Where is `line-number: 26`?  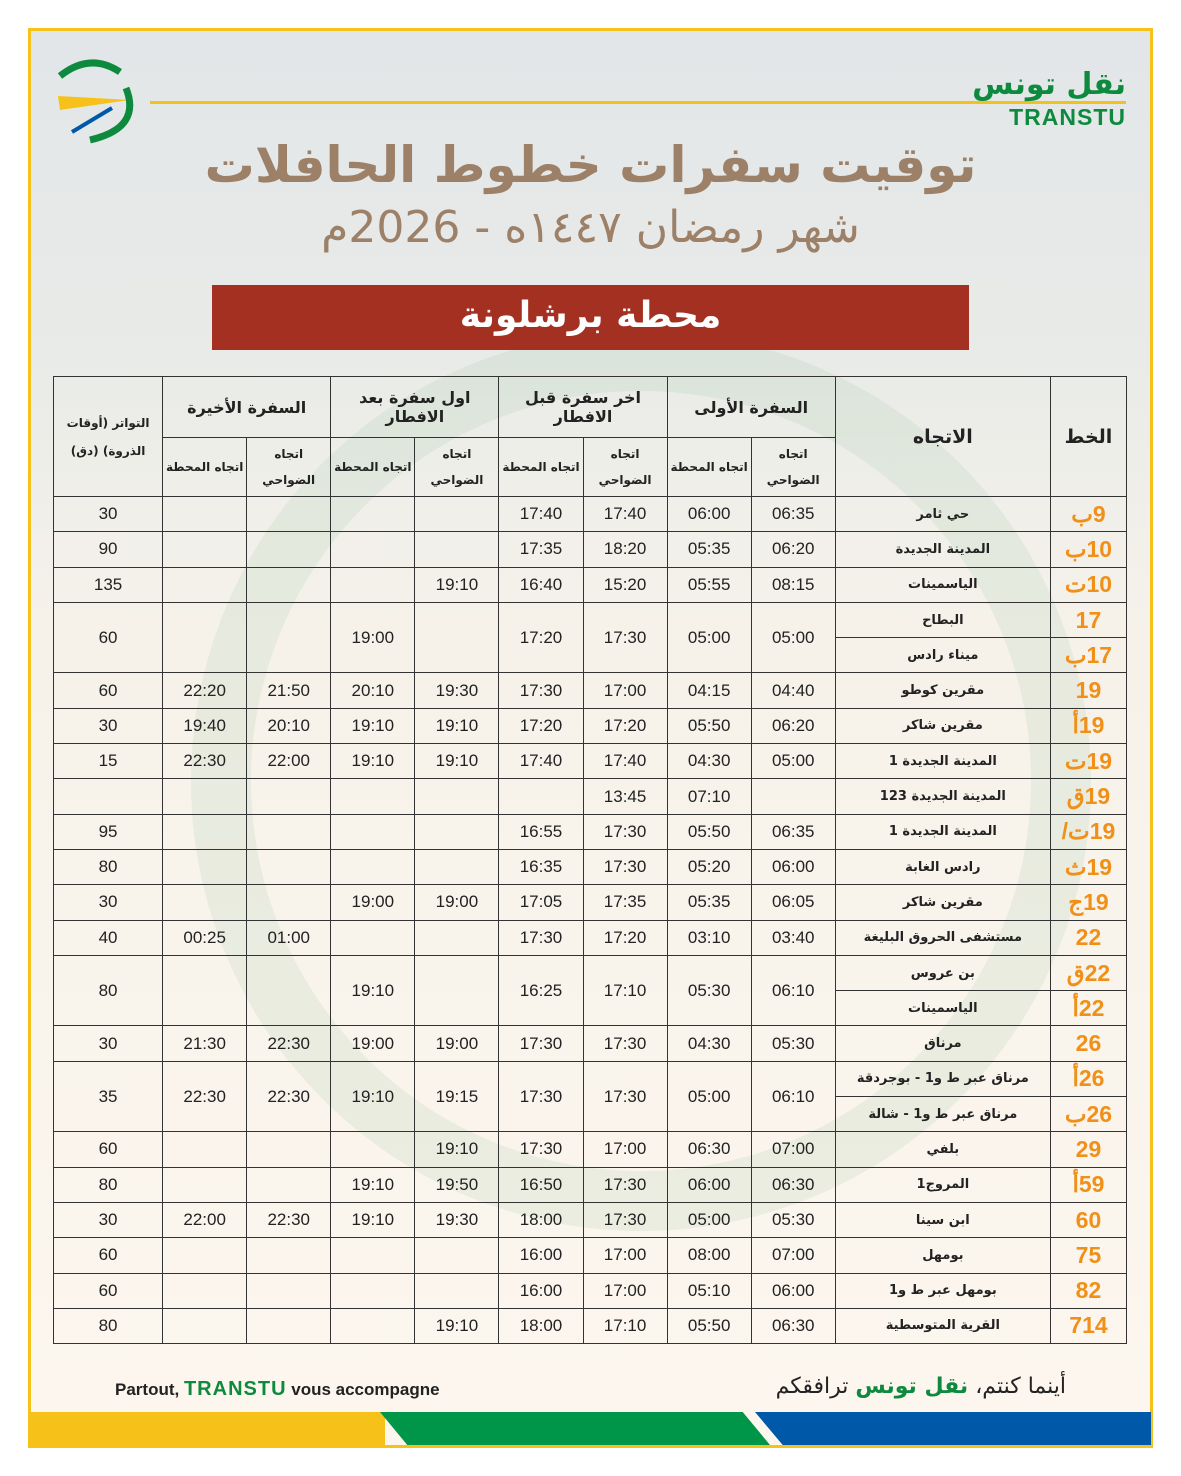
line-number: 26 is located at coordinates (1088, 1043).